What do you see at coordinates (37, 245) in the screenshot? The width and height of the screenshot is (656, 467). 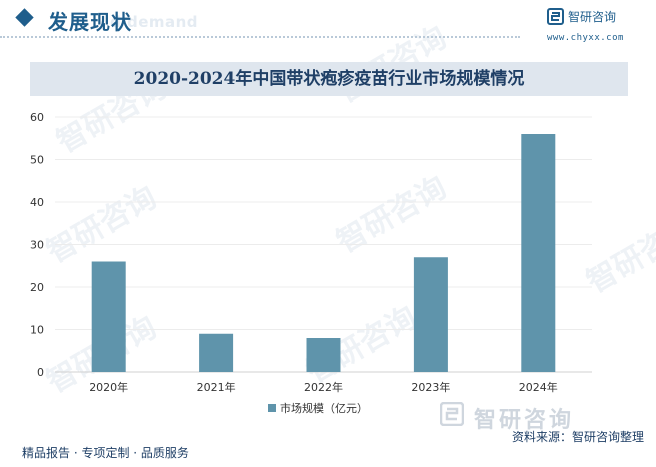 I see `y-tick-label: 30` at bounding box center [37, 245].